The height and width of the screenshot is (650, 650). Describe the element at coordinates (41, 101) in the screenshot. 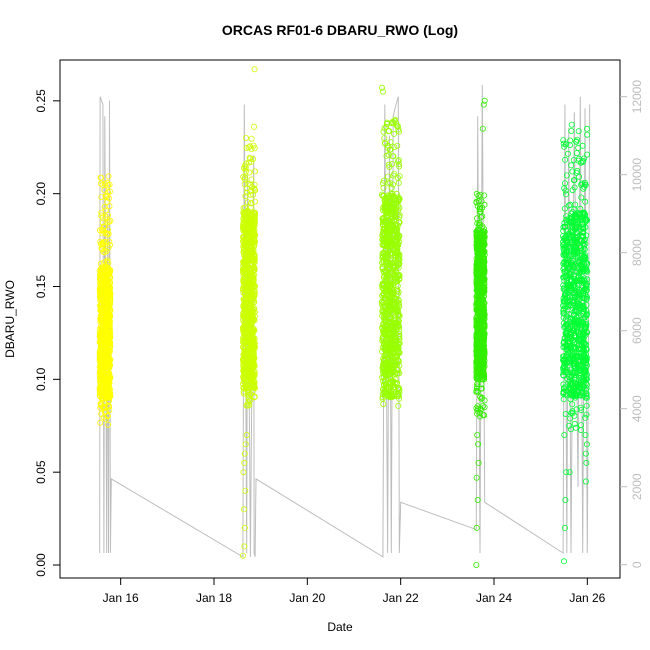

I see `y-tick-label: 0.25` at that location.